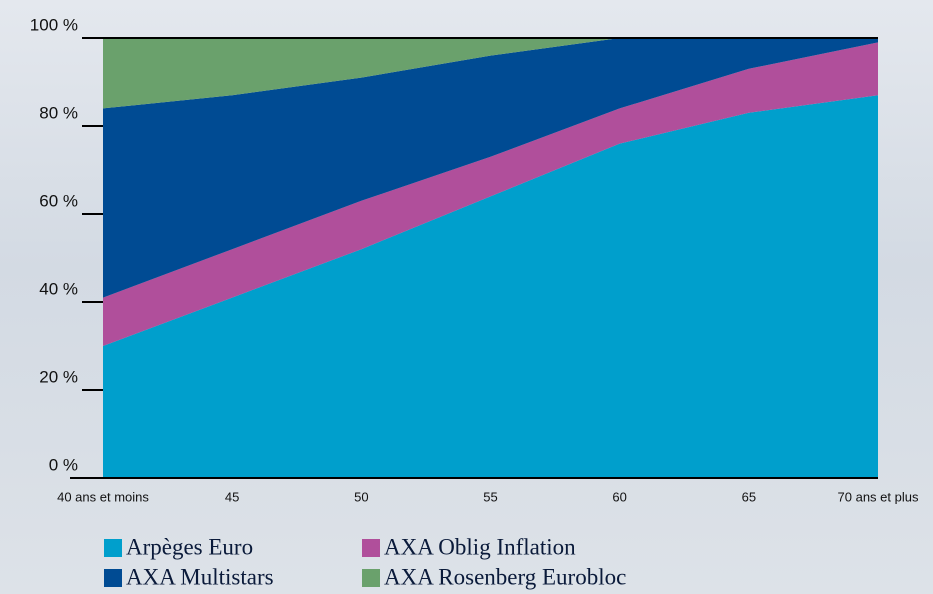 The height and width of the screenshot is (594, 933). What do you see at coordinates (480, 546) in the screenshot?
I see `legend-label: AXA Oblig Inflation` at bounding box center [480, 546].